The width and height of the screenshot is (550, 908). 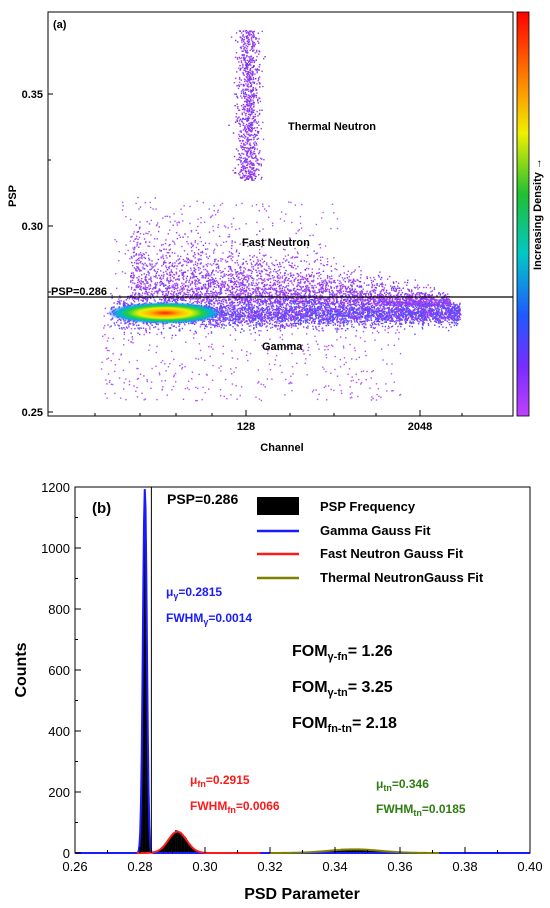 I want to click on panel-b-x-tick: 0.26, so click(x=74, y=866).